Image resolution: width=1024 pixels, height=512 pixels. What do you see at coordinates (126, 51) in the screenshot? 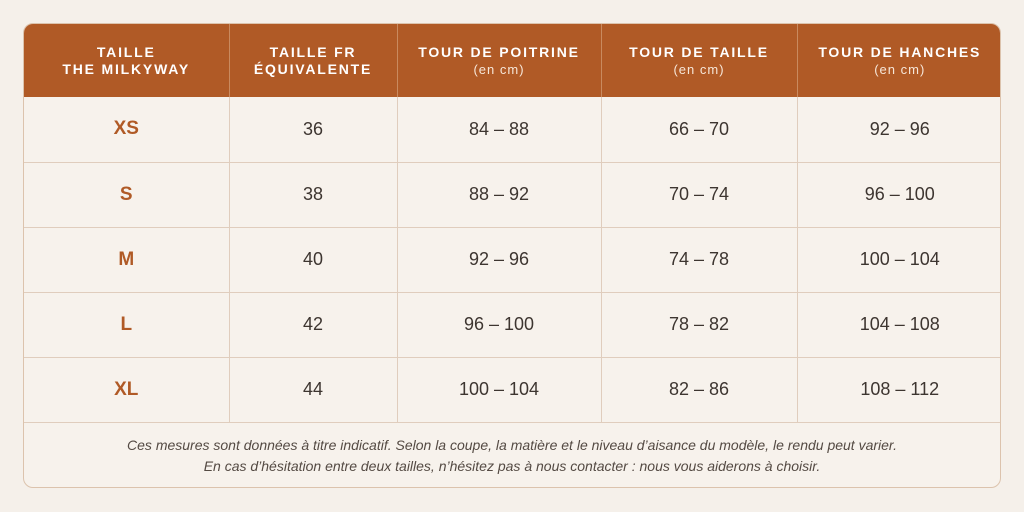
I see `header-size-line1: TAILLE` at bounding box center [126, 51].